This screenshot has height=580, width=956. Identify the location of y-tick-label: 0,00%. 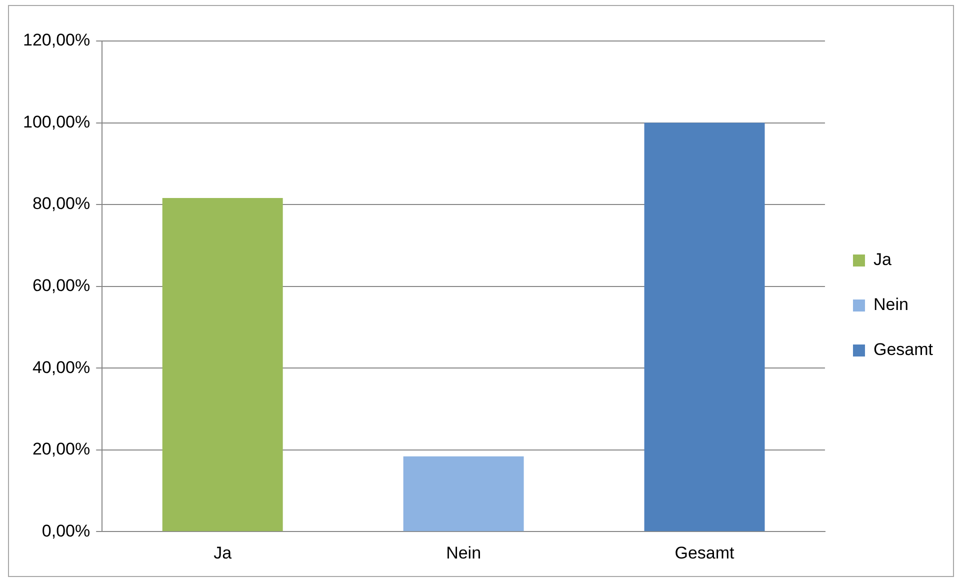
(66, 530).